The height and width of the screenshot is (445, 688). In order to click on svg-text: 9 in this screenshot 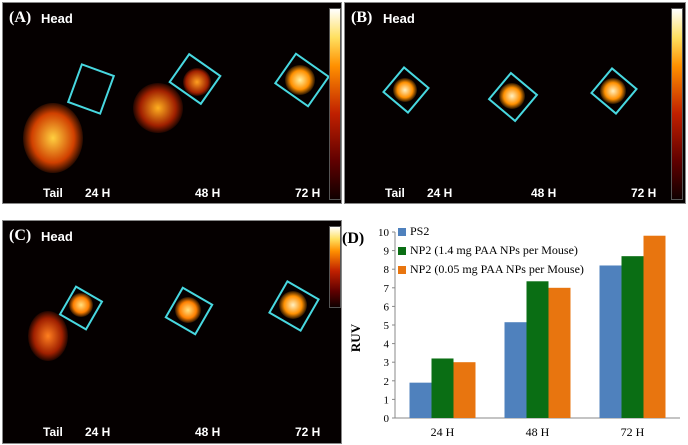, I will do `click(387, 252)`.